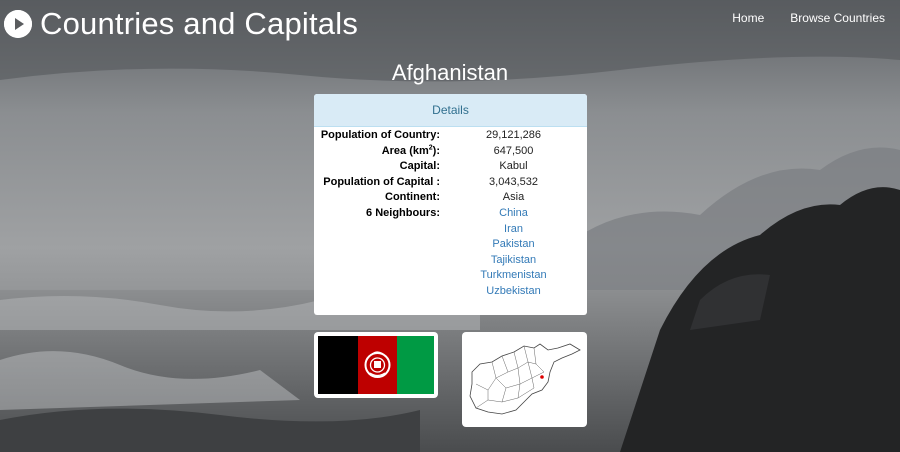 The width and height of the screenshot is (900, 452). I want to click on table-row: Pakistan, so click(450, 245).